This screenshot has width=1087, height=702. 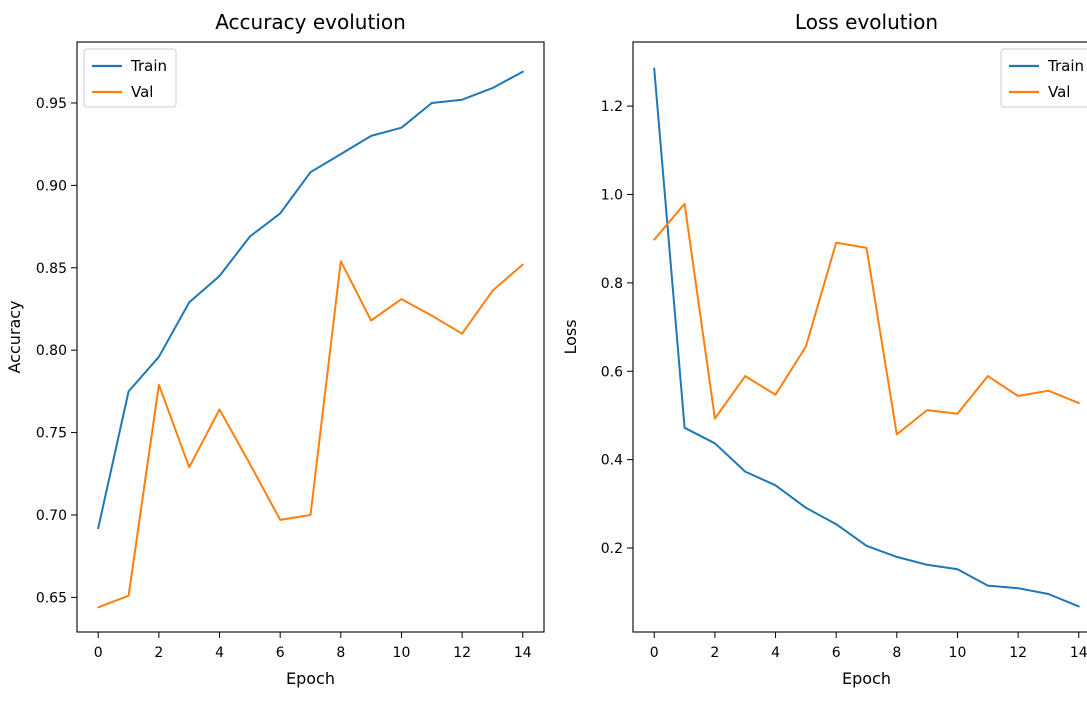 What do you see at coordinates (51, 186) in the screenshot?
I see `y-tick-label: 0.90` at bounding box center [51, 186].